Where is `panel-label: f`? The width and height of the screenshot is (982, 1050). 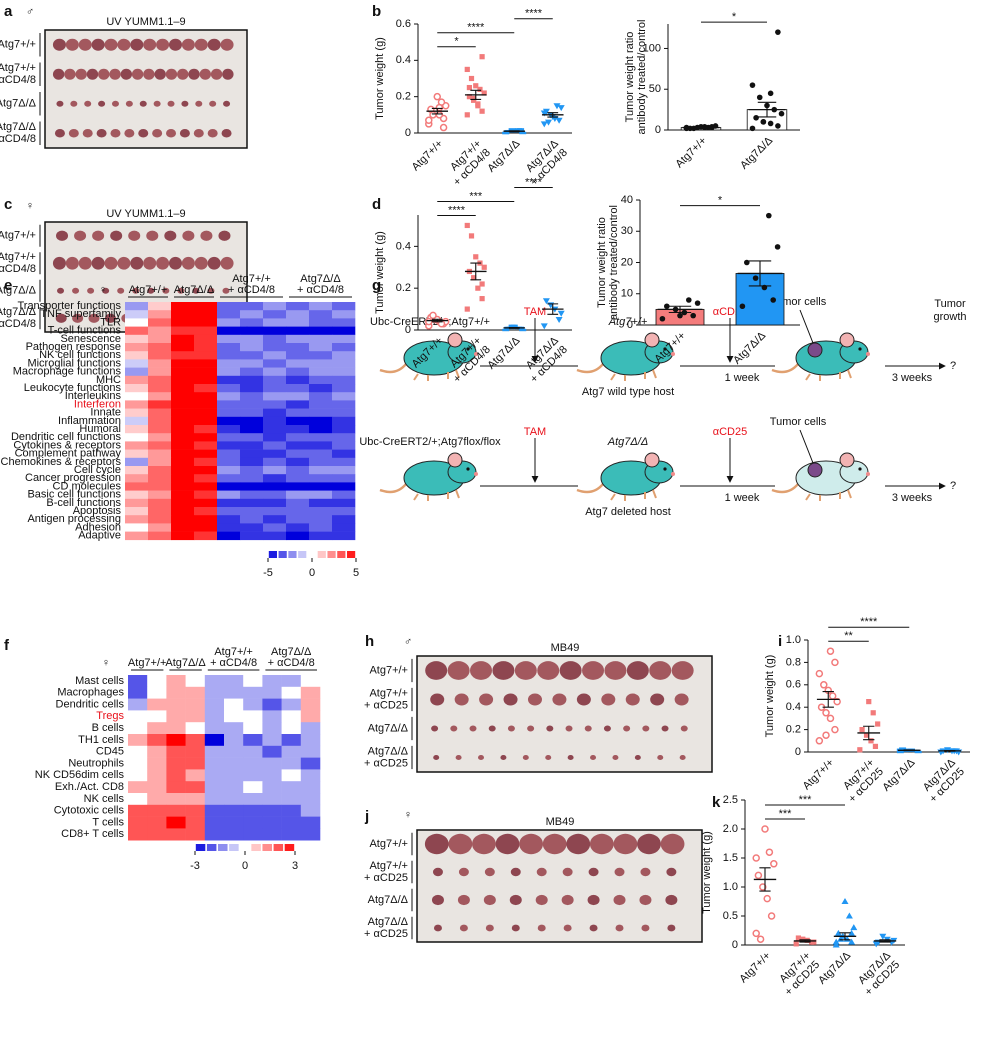
panel-label: f is located at coordinates (7, 645).